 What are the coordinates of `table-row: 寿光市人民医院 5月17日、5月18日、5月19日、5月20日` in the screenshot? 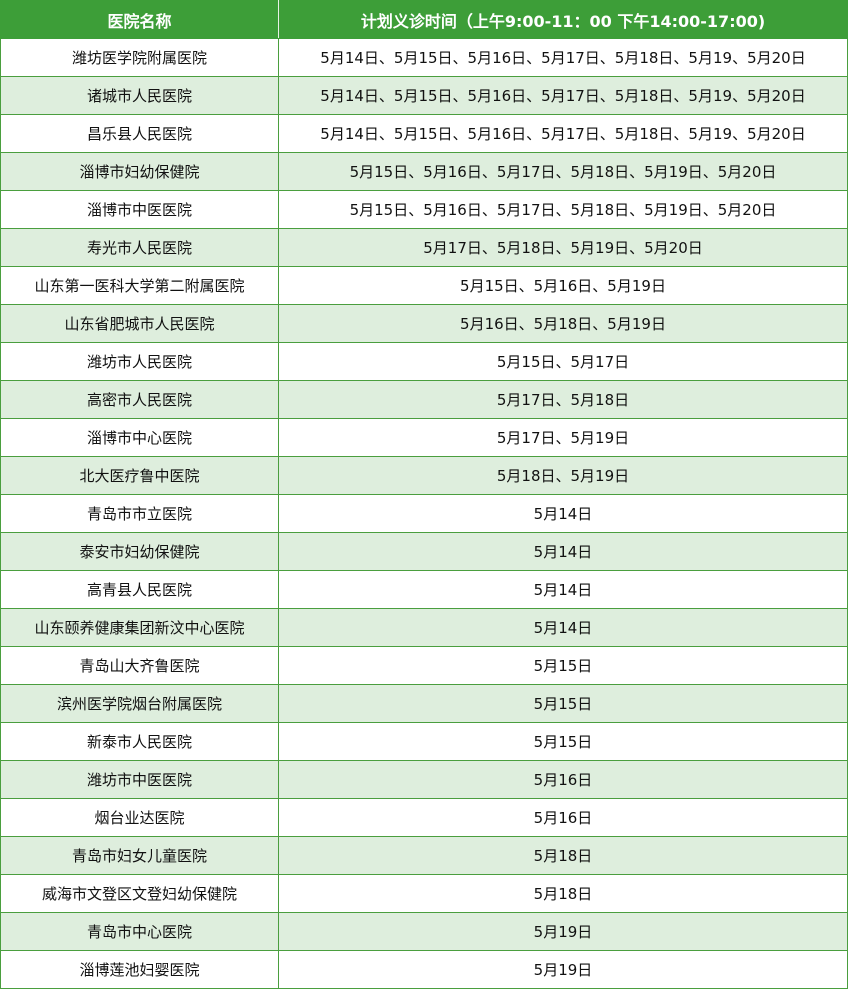 It's located at (424, 247).